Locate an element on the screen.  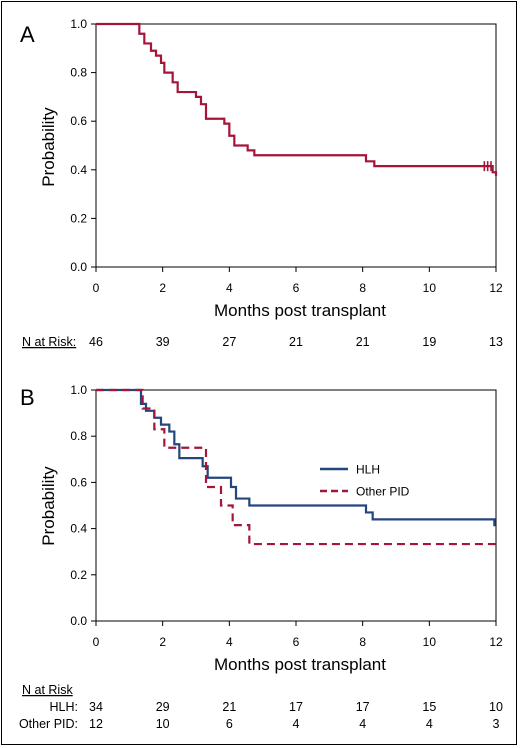
risk-row-label-other-pid: Other PID: is located at coordinates (48, 724).